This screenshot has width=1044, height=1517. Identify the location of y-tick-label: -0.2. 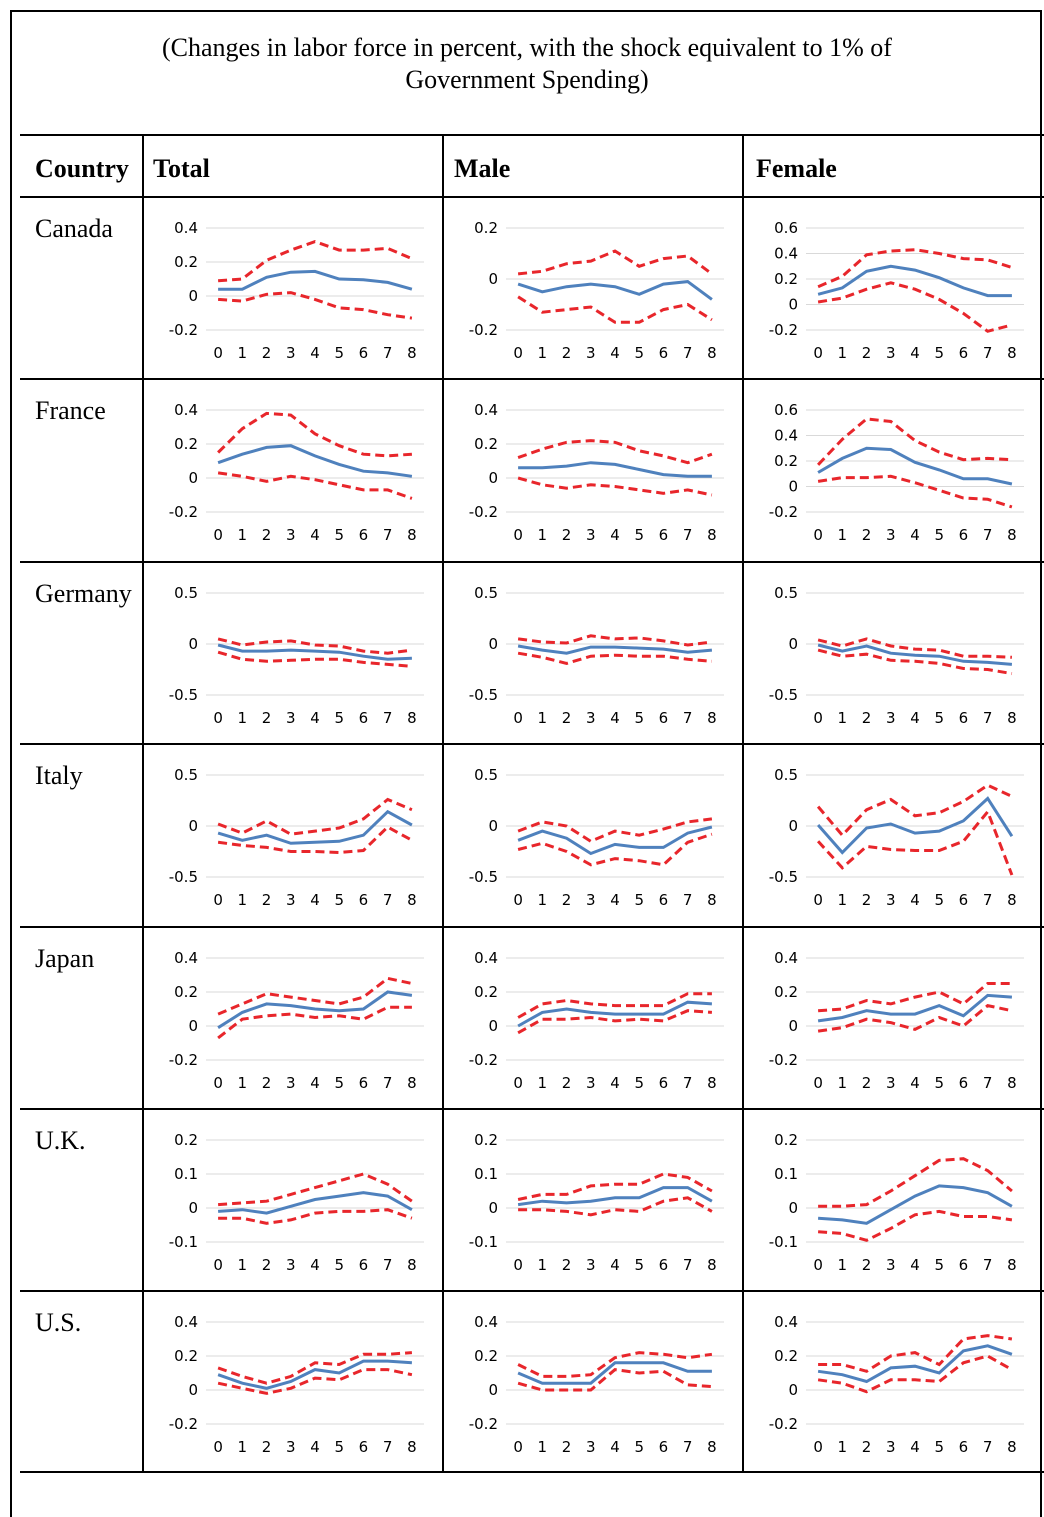
(783, 330).